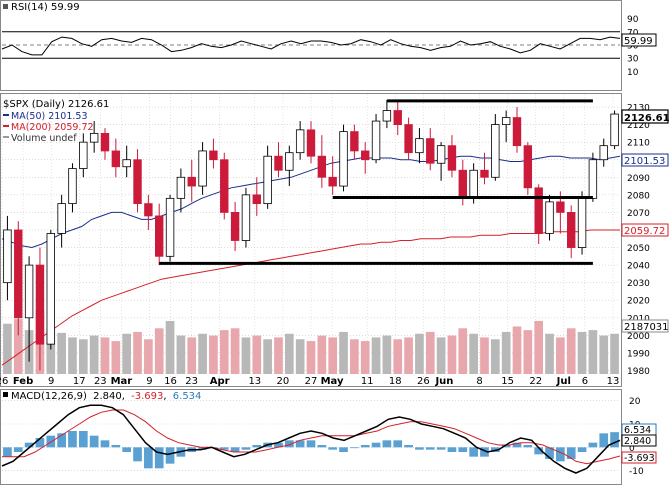 This screenshot has height=486, width=670. Describe the element at coordinates (633, 60) in the screenshot. I see `rsi-tick-label: 30` at that location.